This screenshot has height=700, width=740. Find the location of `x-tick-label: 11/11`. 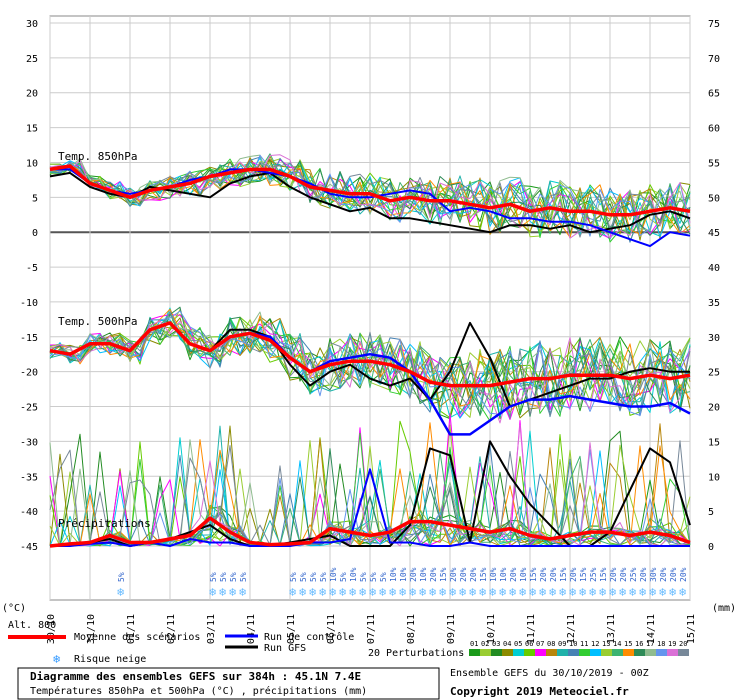

x-tick-label: 11/11 is located at coordinates (531, 629).